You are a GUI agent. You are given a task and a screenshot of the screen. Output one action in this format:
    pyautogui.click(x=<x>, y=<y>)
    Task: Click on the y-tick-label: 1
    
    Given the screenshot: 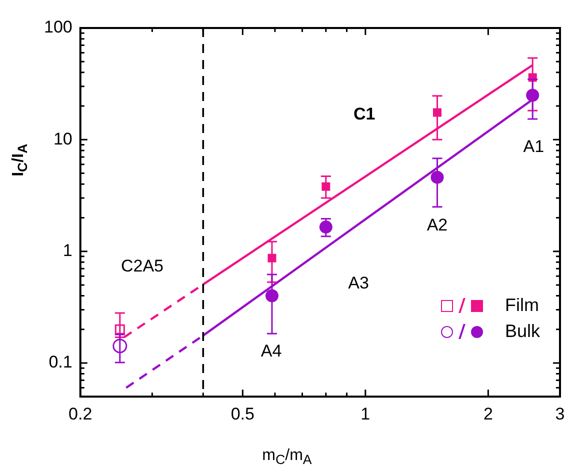 What is the action you would take?
    pyautogui.click(x=67, y=250)
    